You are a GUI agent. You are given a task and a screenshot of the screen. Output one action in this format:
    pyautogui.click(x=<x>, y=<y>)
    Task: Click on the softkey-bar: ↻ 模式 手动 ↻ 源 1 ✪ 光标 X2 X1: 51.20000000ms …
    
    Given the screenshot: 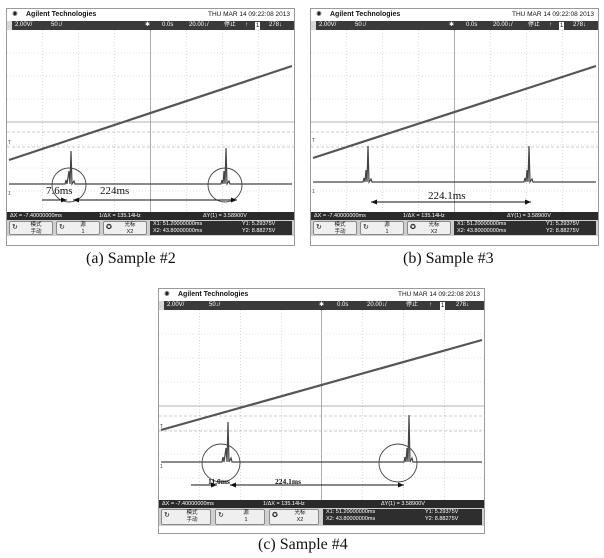 What is the action you would take?
    pyautogui.click(x=321, y=517)
    